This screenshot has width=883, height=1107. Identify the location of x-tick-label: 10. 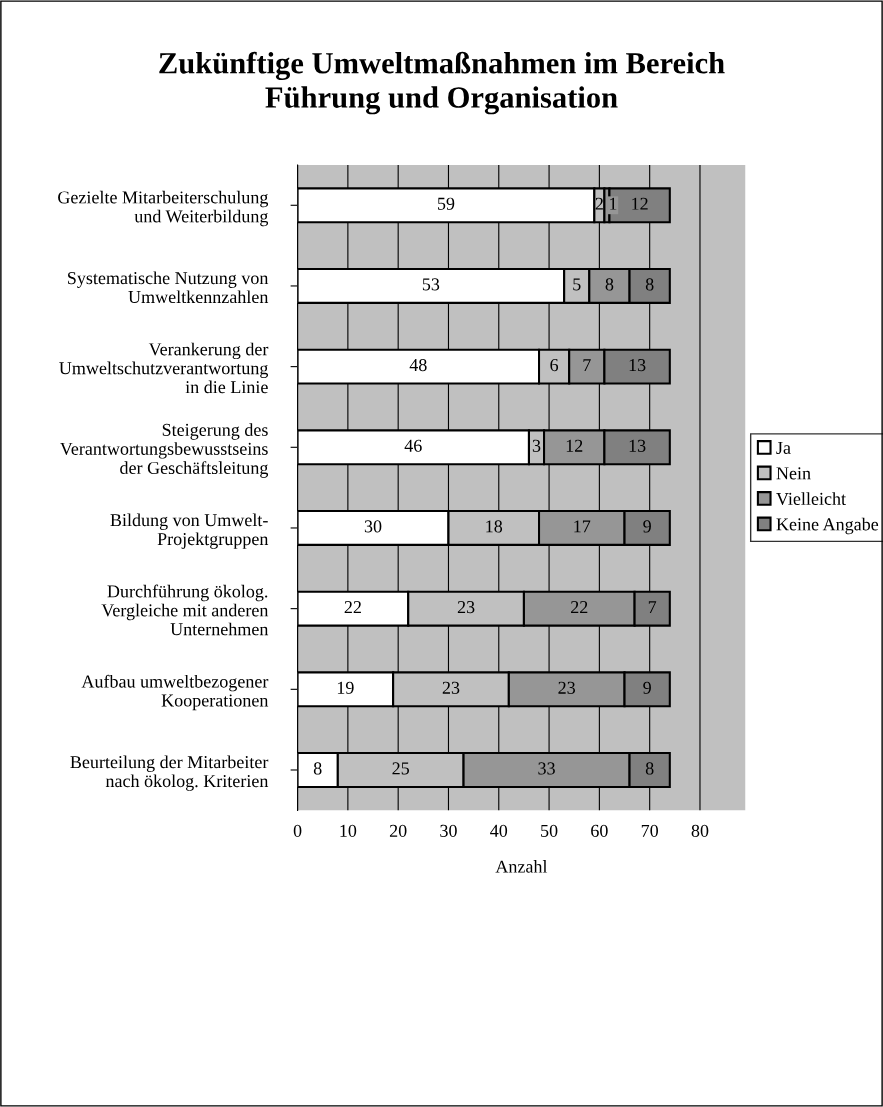
(348, 830).